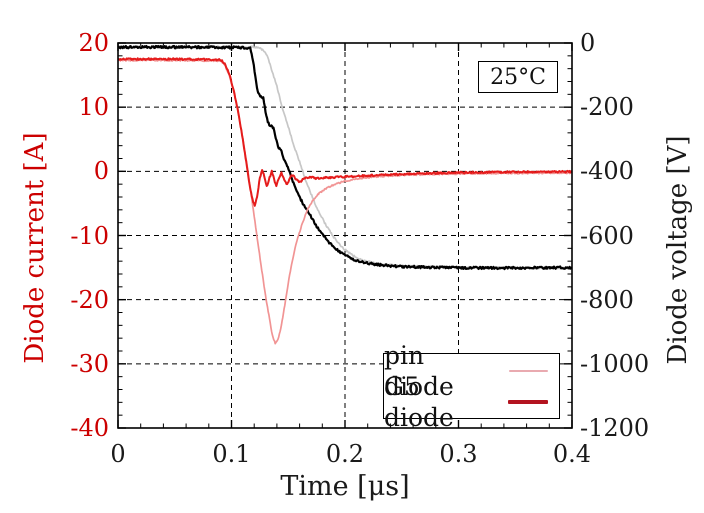  Describe the element at coordinates (588, 43) in the screenshot. I see `y-right-tick-label: 0` at that location.